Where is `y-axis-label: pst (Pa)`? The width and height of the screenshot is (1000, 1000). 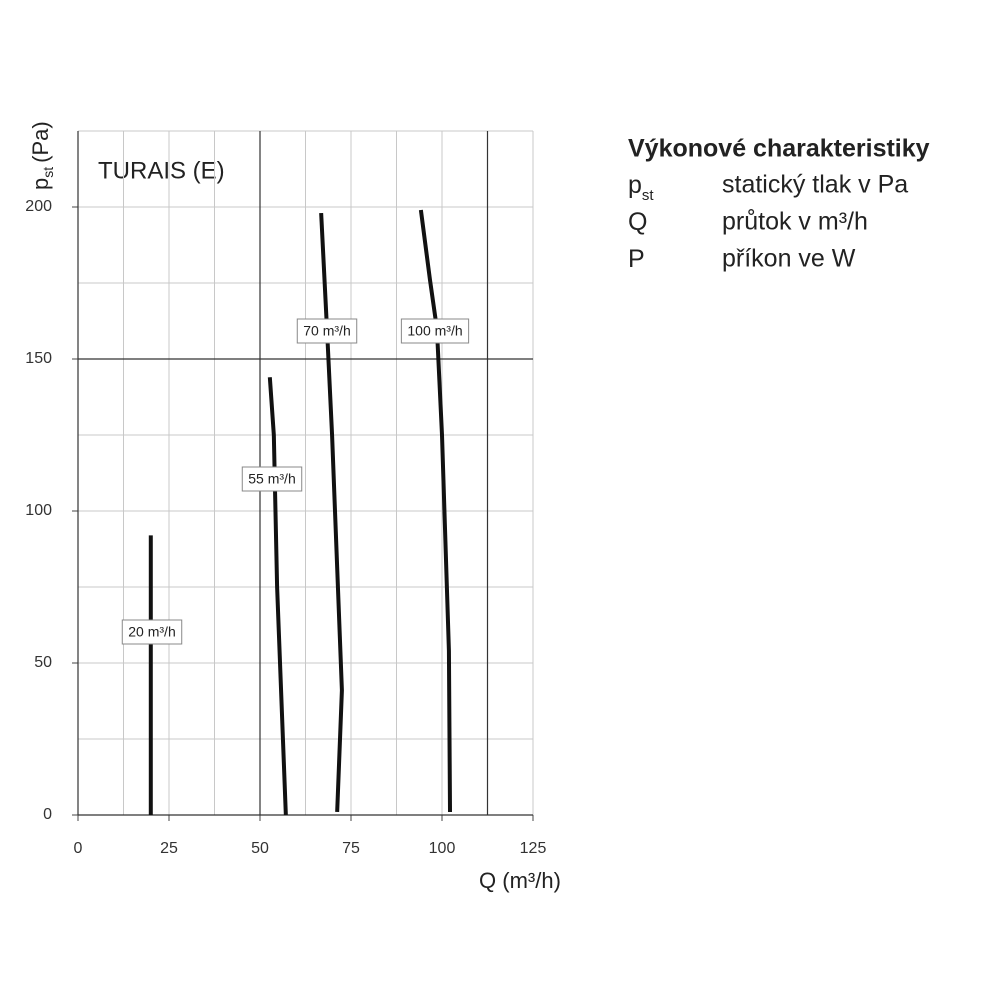
y-axis-label: pst (Pa) is located at coordinates (42, 155).